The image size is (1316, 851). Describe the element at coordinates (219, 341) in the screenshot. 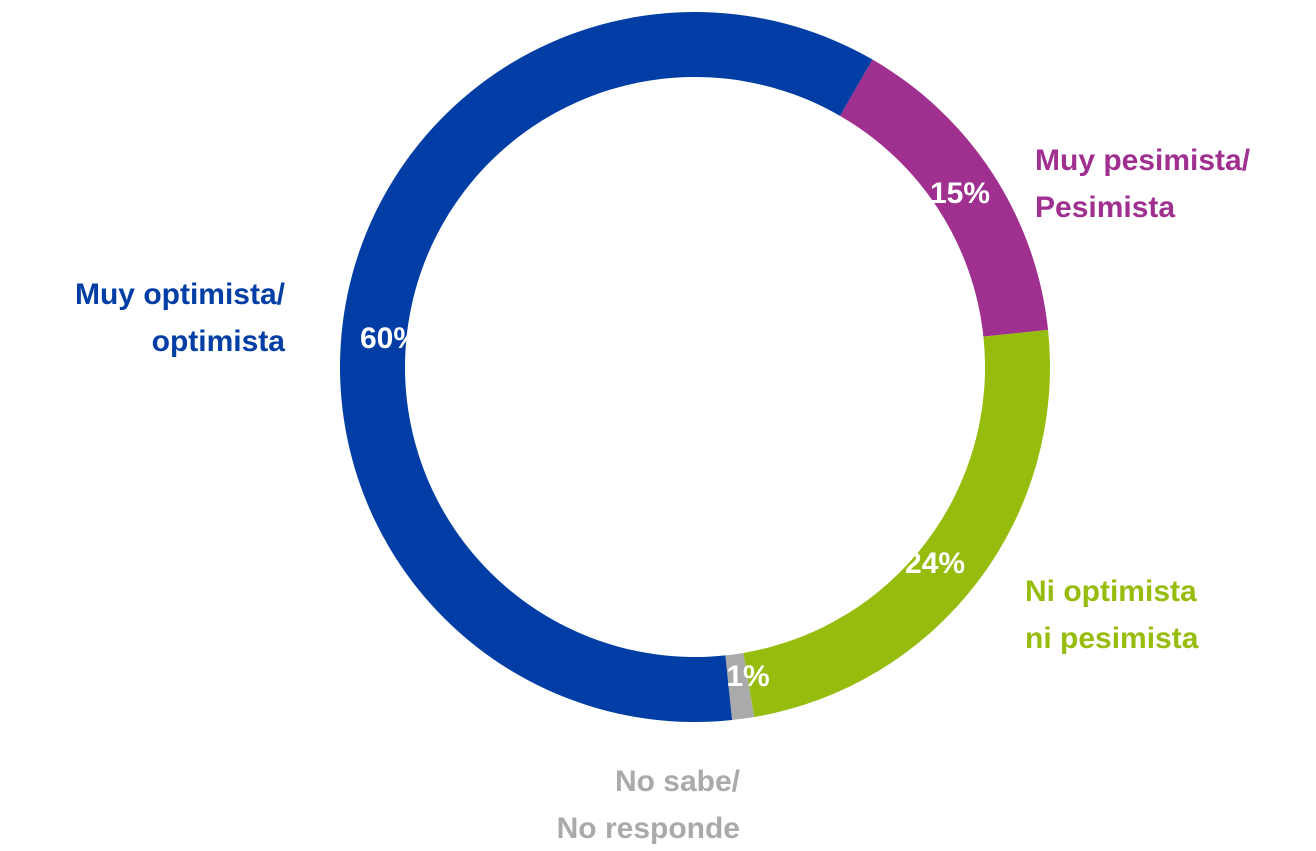

I see `category-label: optimista` at that location.